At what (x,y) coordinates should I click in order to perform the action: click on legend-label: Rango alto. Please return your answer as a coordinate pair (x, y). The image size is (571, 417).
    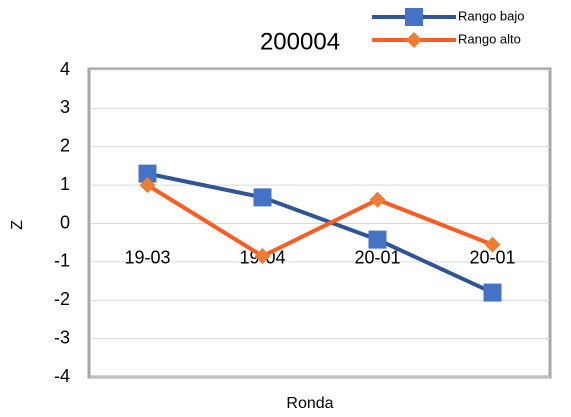
    Looking at the image, I should click on (489, 38).